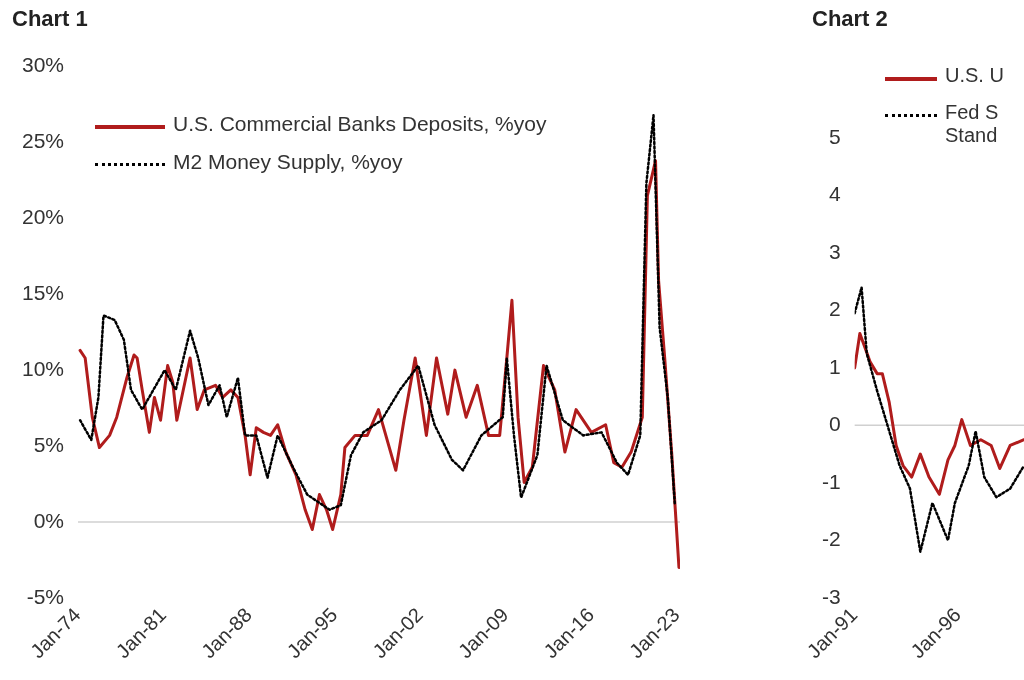  I want to click on y-tick-label: 1, so click(834, 366).